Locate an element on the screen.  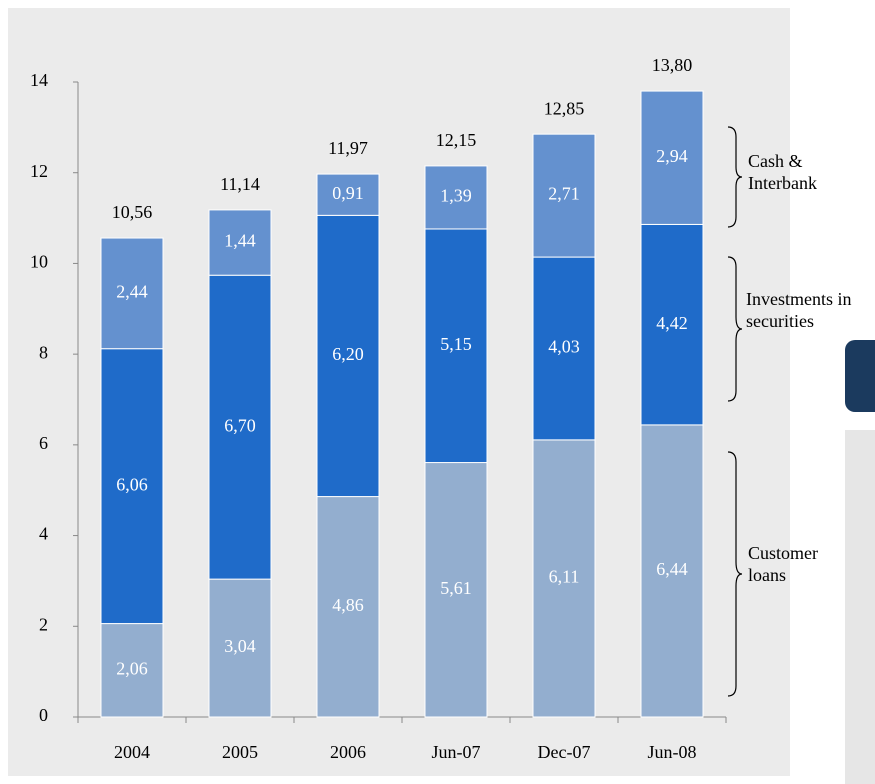
data-label: 4,03 is located at coordinates (564, 347).